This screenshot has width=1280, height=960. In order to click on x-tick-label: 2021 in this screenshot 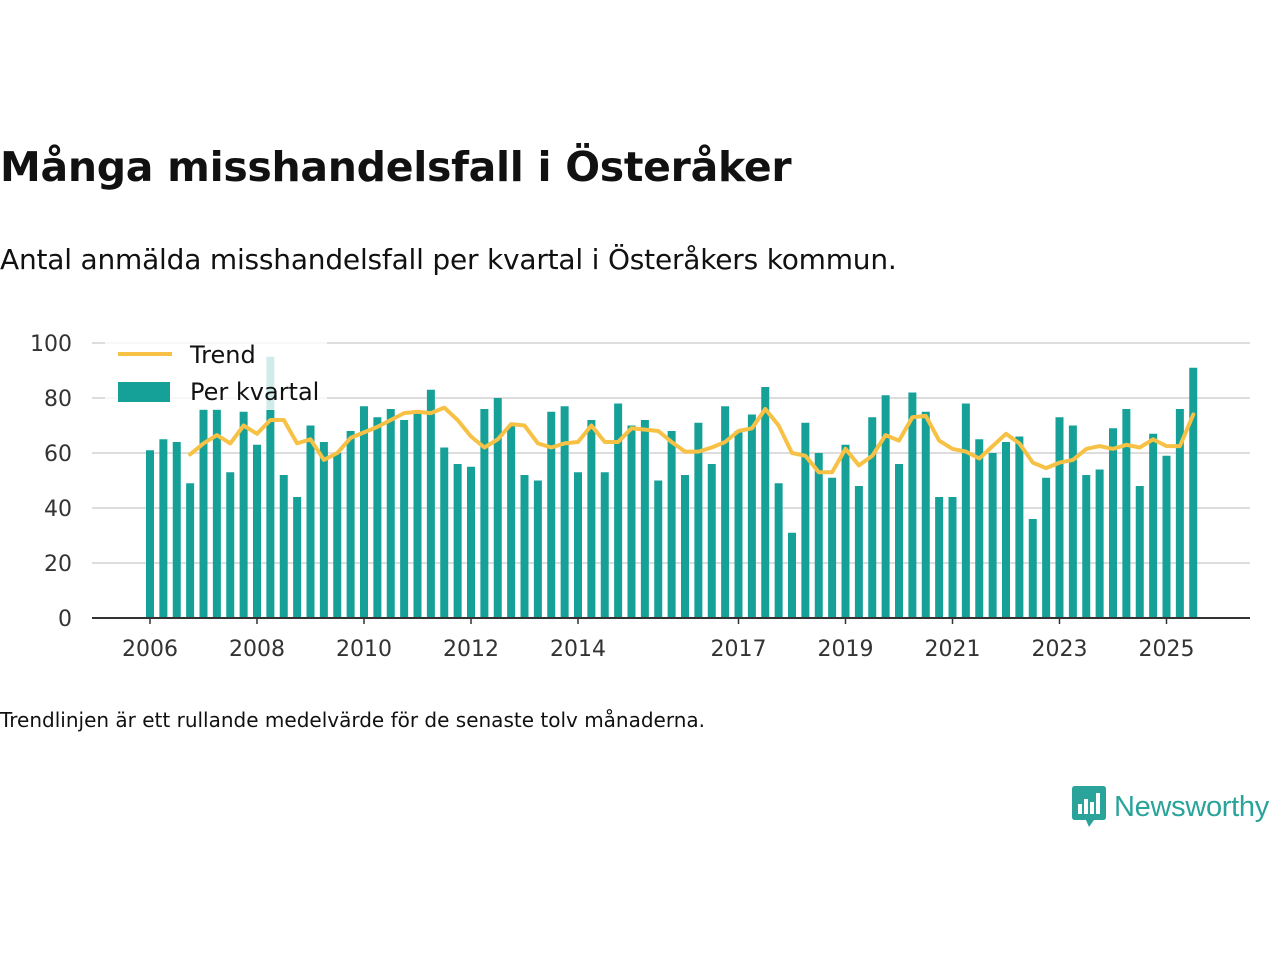, I will do `click(953, 649)`.